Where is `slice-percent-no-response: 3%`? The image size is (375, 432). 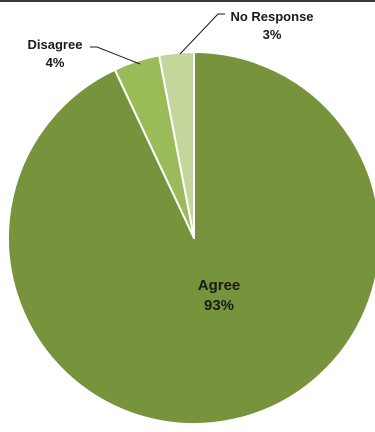
slice-percent-no-response: 3% is located at coordinates (272, 34).